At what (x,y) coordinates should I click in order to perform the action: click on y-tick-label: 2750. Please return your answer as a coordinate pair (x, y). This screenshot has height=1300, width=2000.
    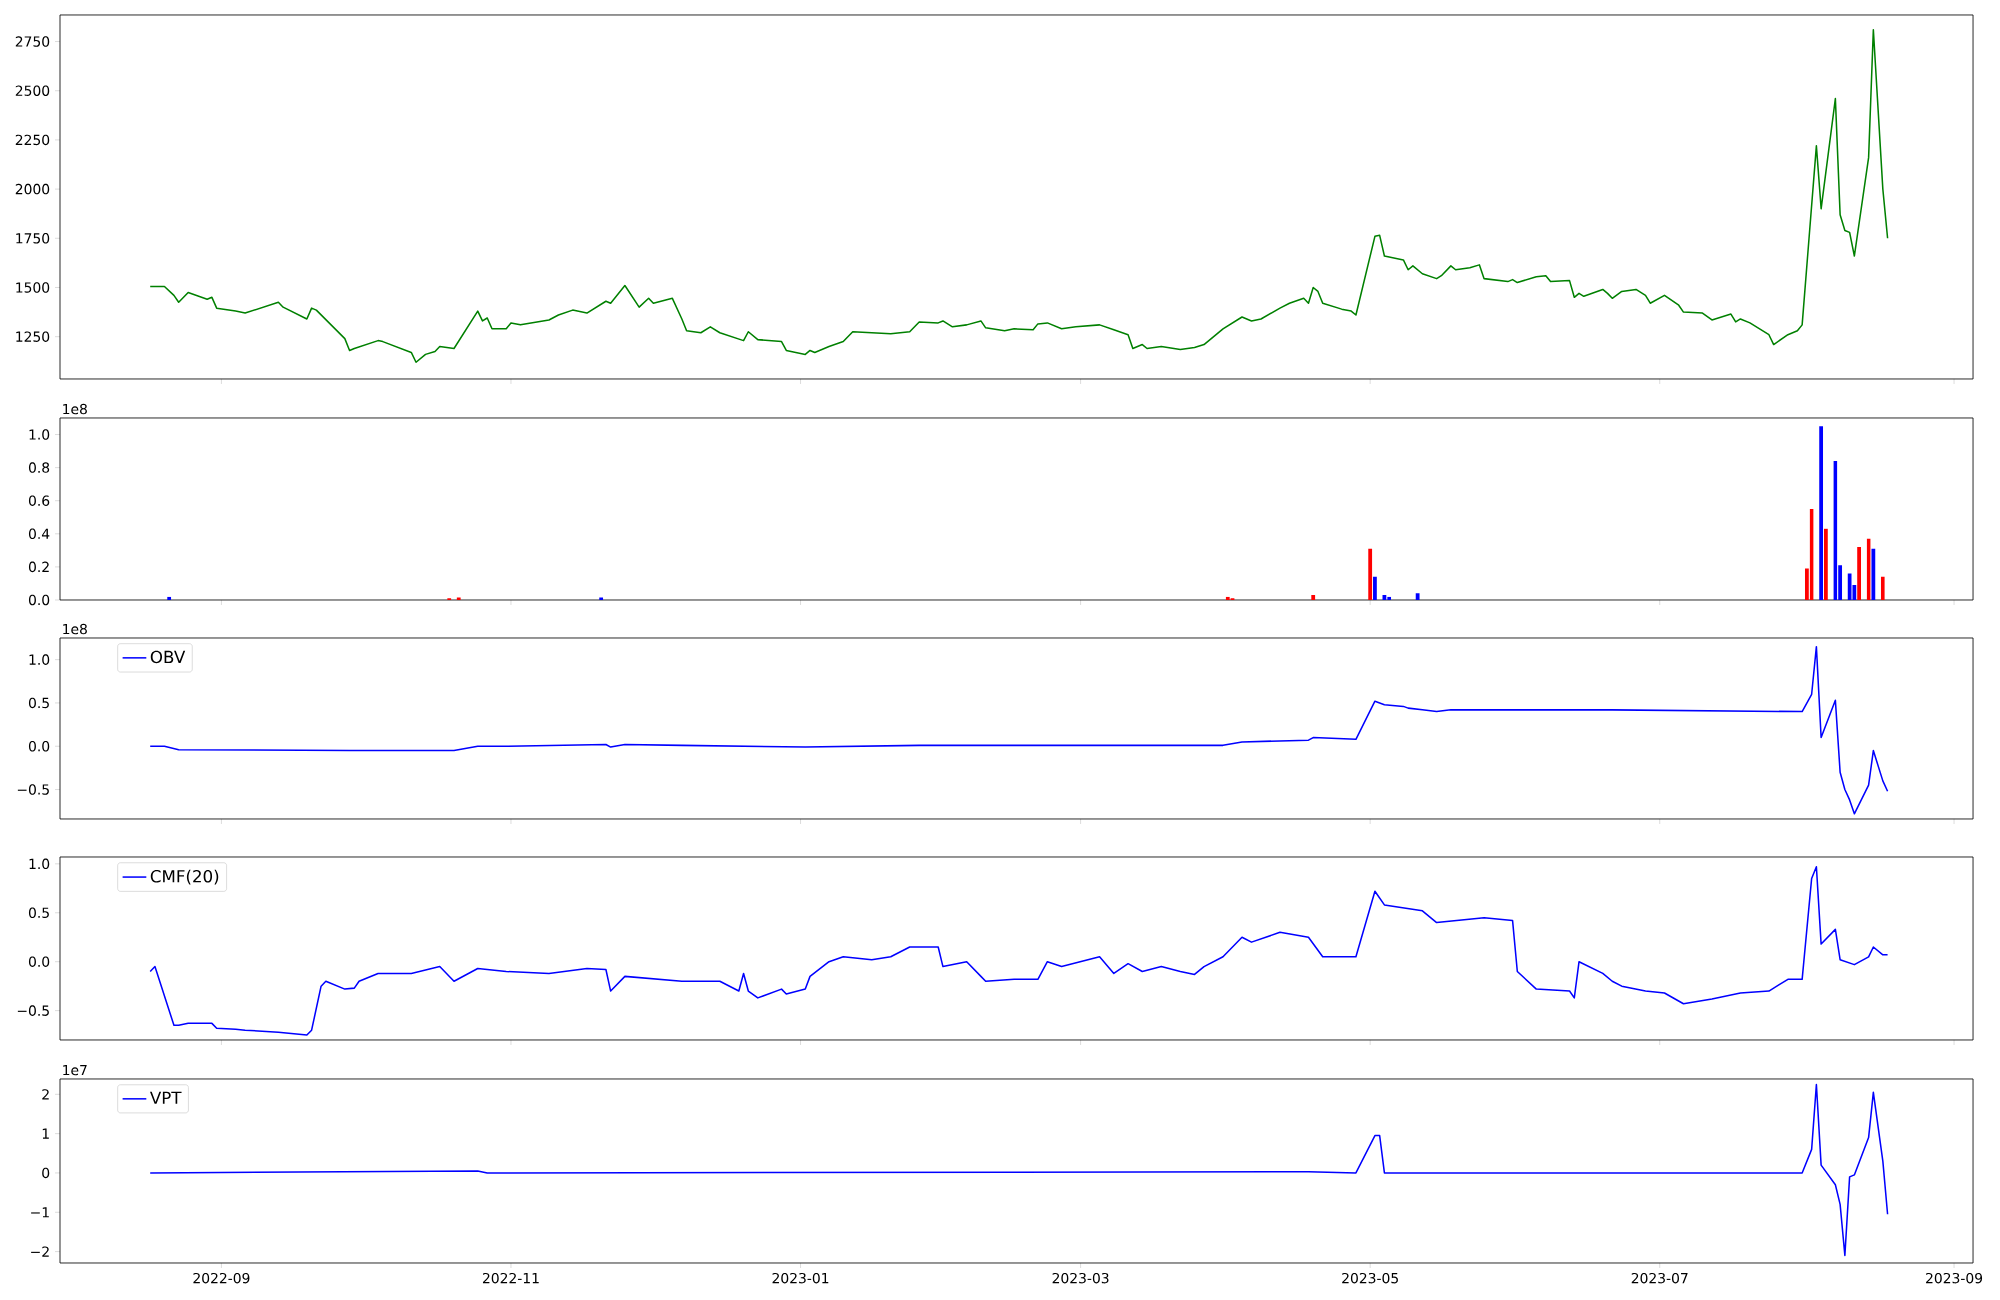
    Looking at the image, I should click on (32, 41).